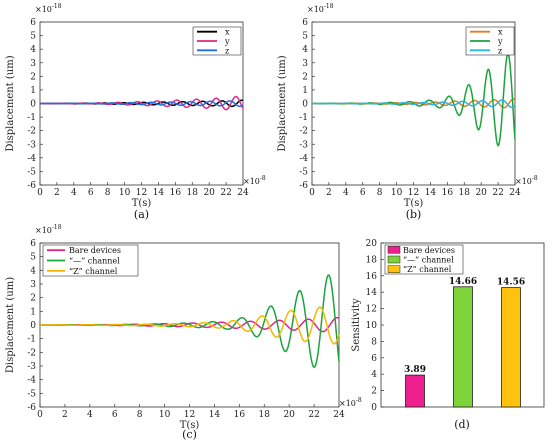 This screenshot has width=550, height=443. What do you see at coordinates (33, 64) in the screenshot?
I see `y-tick-label: 3` at bounding box center [33, 64].